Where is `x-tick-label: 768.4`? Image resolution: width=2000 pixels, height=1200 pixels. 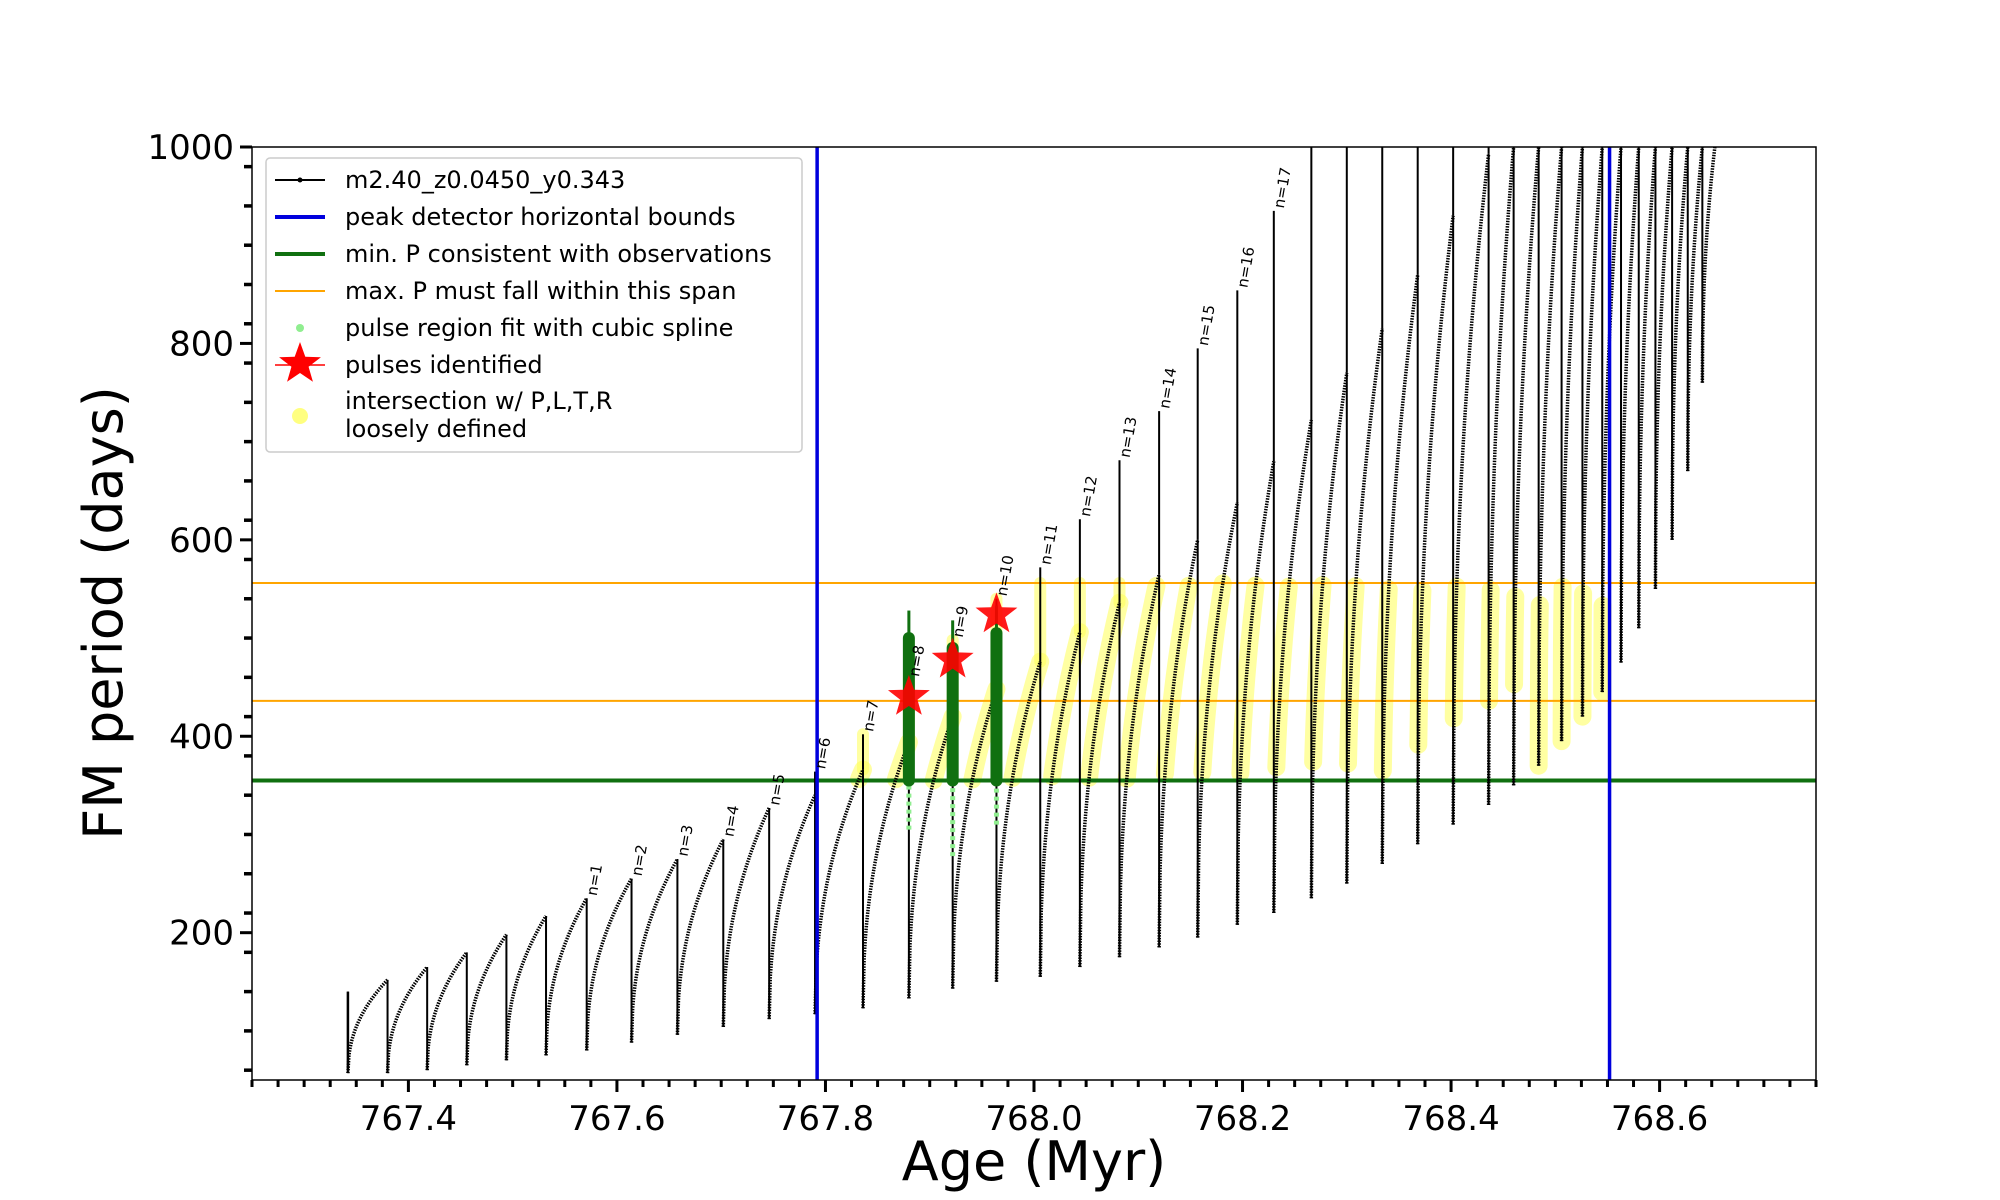
x-tick-label: 768.4 is located at coordinates (1450, 1119).